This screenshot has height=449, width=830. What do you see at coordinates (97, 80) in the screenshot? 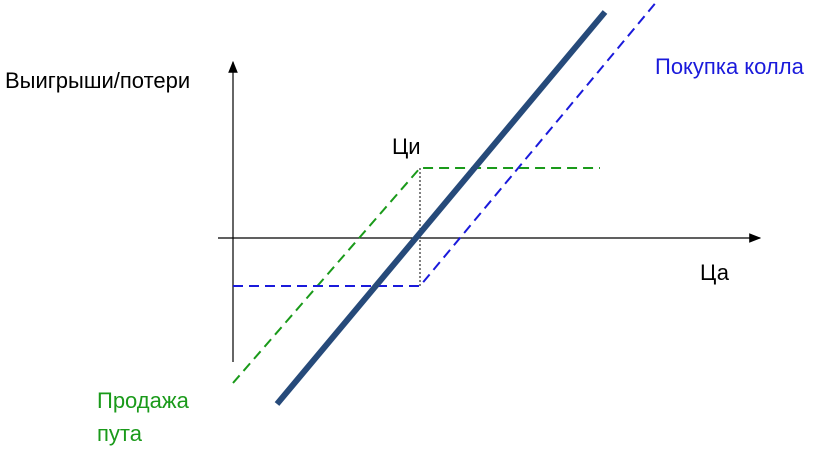
I see `y-axis-label: Выигрыши/потери` at bounding box center [97, 80].